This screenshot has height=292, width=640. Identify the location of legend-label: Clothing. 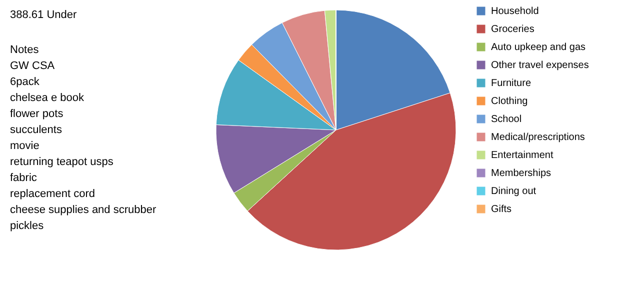
(509, 101).